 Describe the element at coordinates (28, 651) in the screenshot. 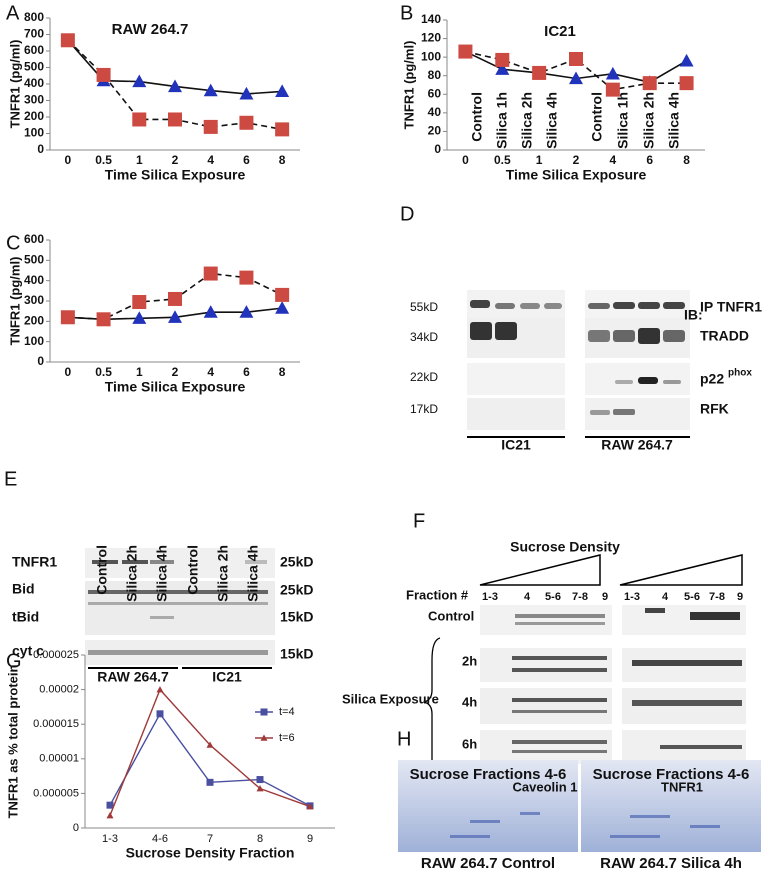

I see `row-label: cyt c` at that location.